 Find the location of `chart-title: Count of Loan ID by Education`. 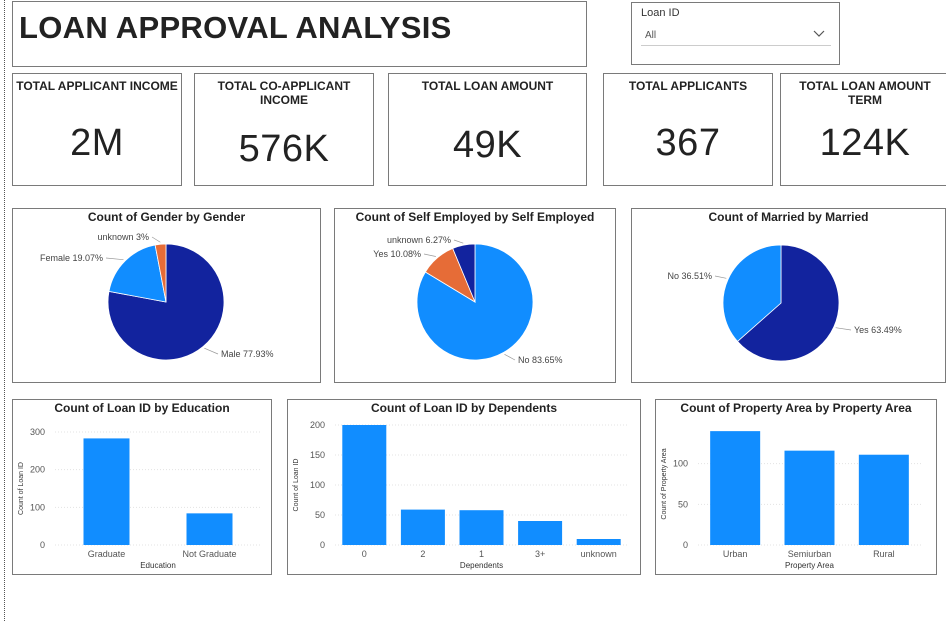

chart-title: Count of Loan ID by Education is located at coordinates (142, 408).